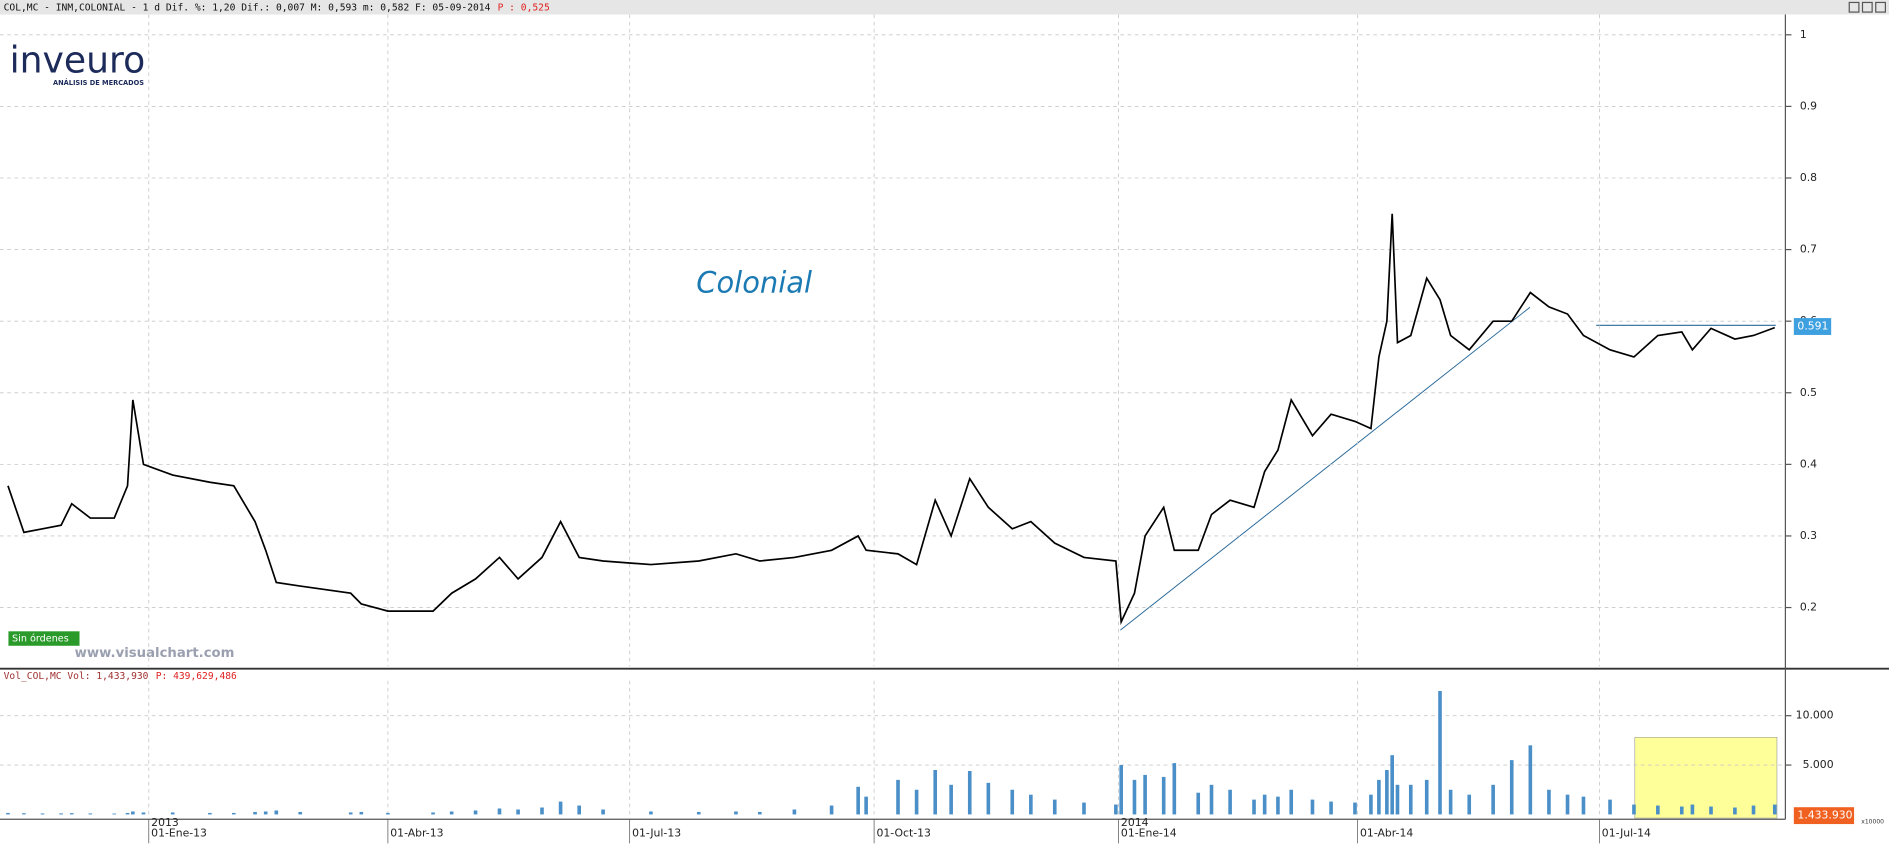 Image resolution: width=1889 pixels, height=847 pixels. I want to click on y-tick-label: 0.9, so click(1808, 105).